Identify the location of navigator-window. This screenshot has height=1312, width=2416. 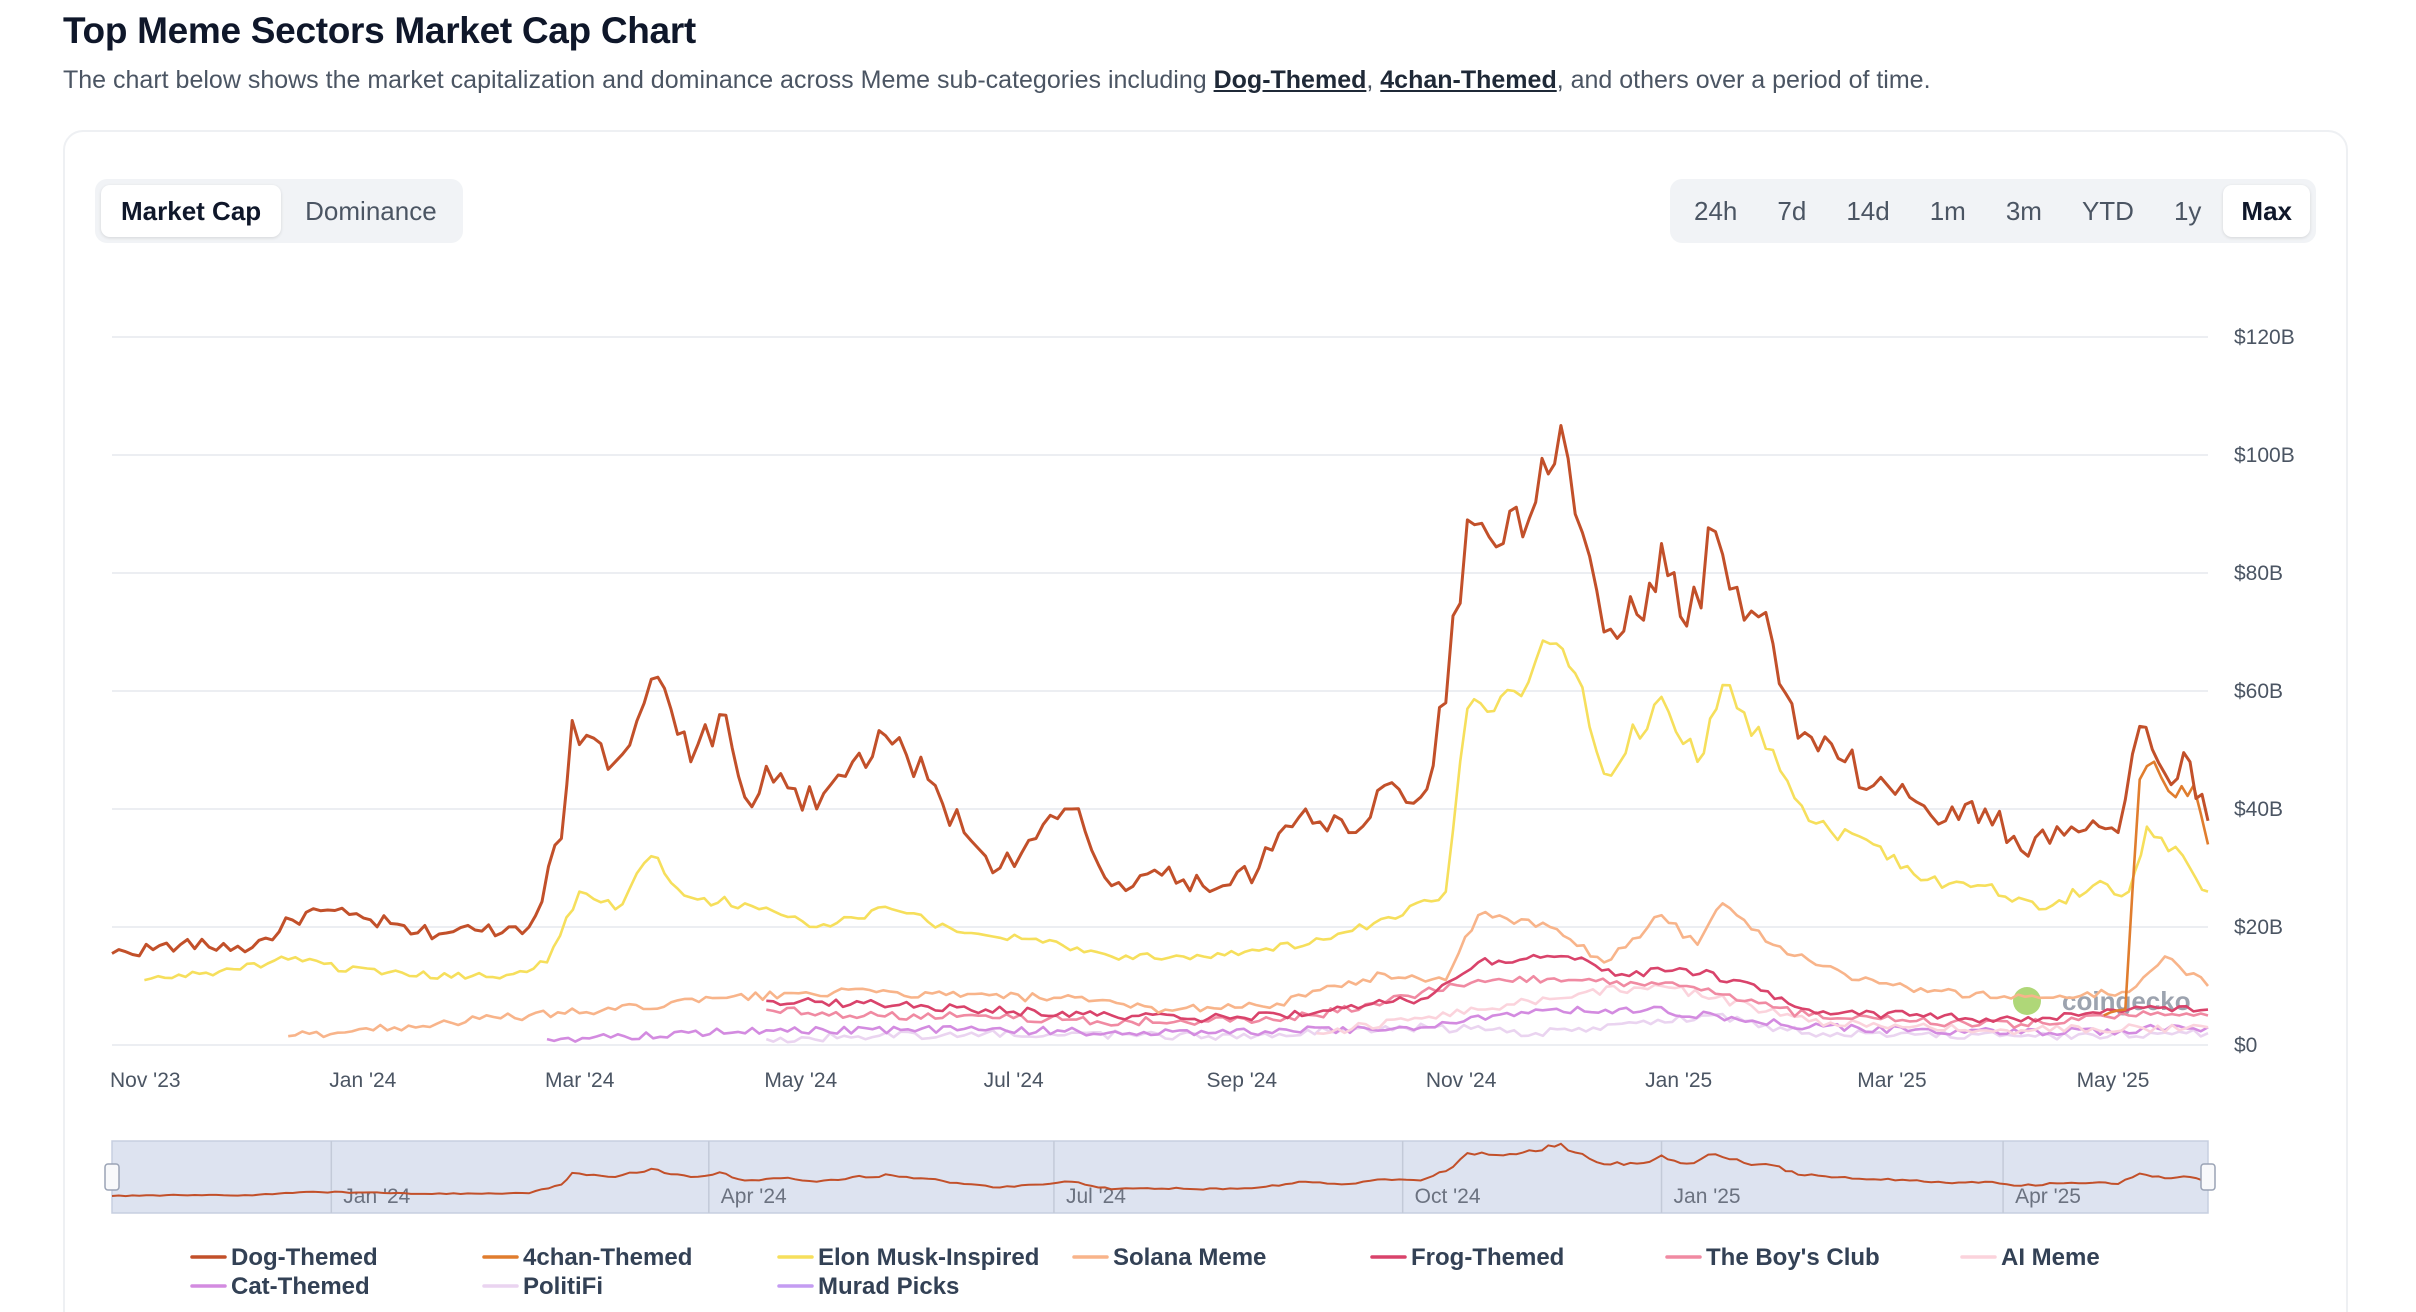
(1160, 1177).